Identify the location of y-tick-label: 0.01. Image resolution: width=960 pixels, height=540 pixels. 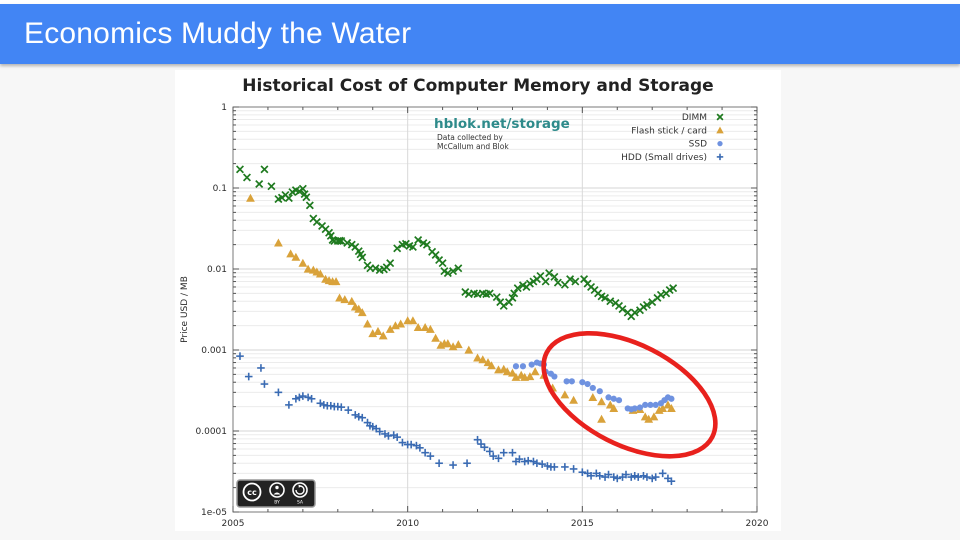
(217, 270).